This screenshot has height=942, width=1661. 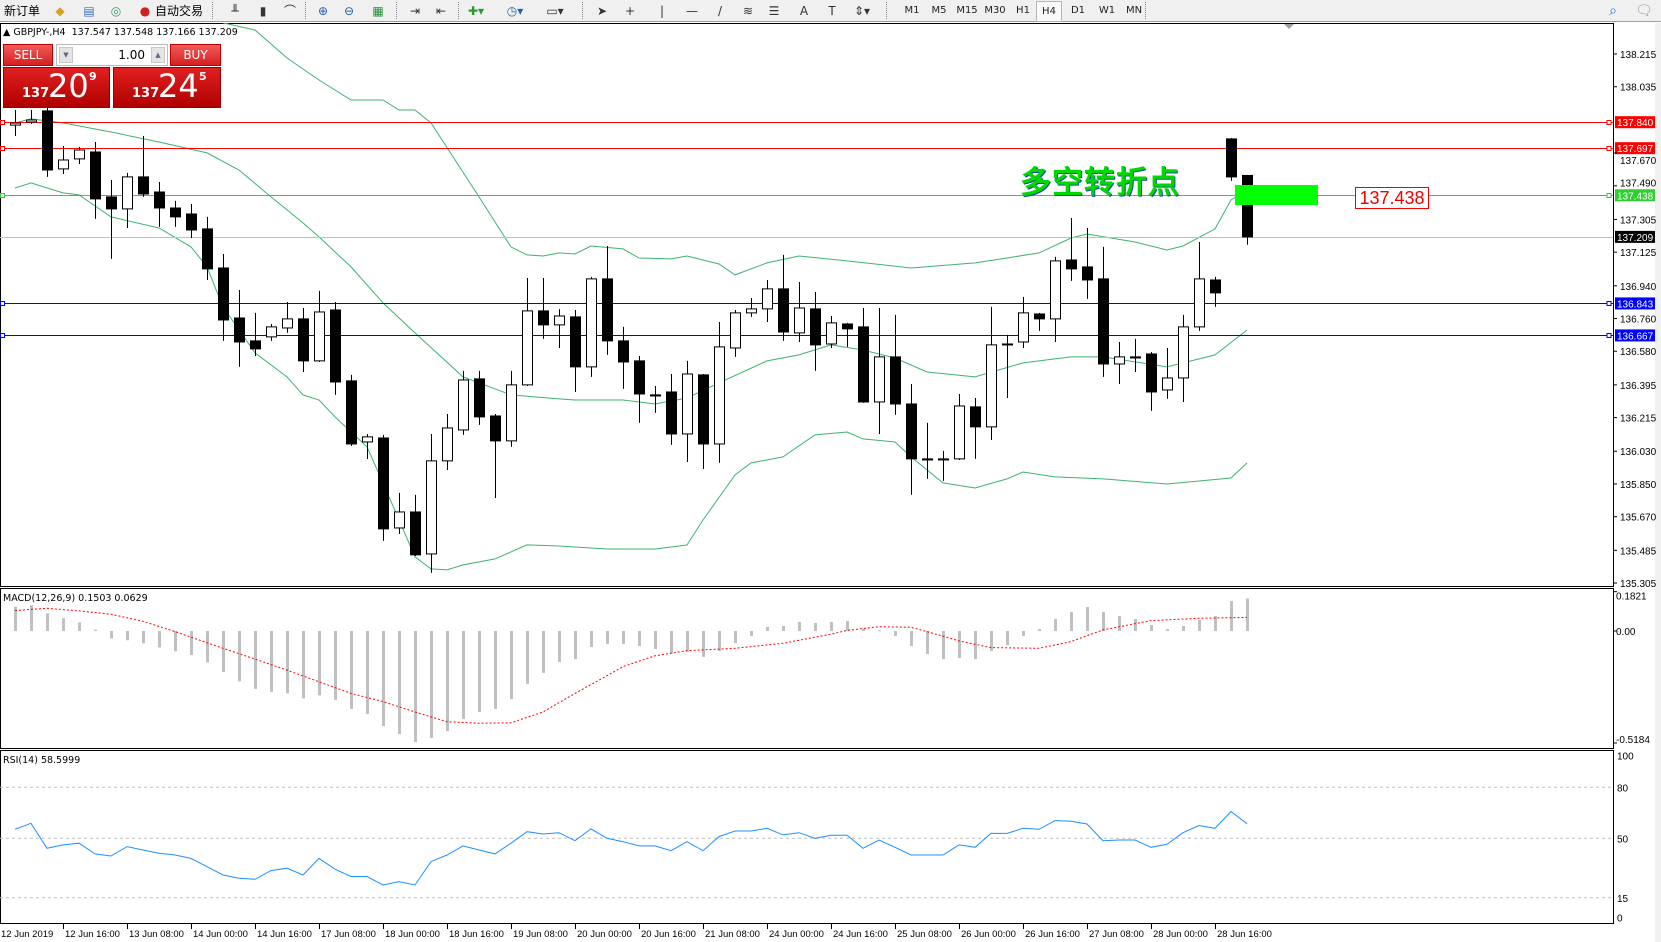 What do you see at coordinates (1100, 183) in the screenshot?
I see `turning-point-annotation: 多空转折点` at bounding box center [1100, 183].